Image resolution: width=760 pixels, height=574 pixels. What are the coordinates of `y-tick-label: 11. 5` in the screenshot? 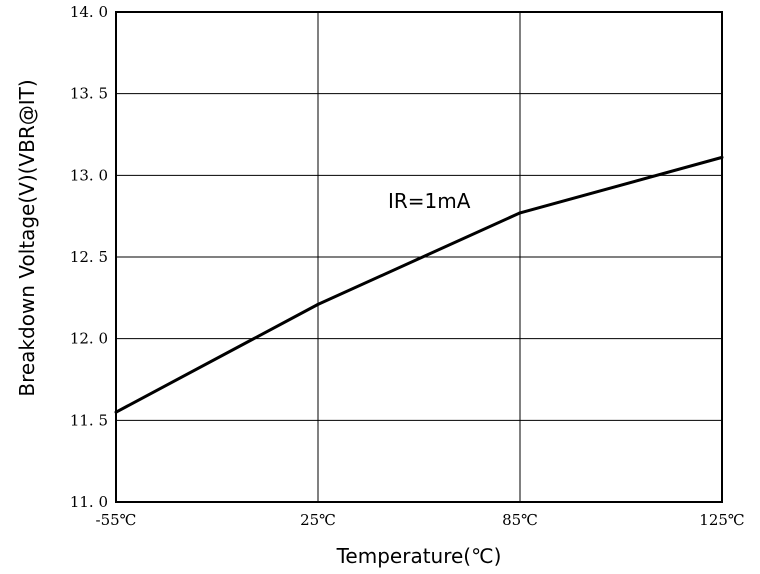 It's located at (89, 420).